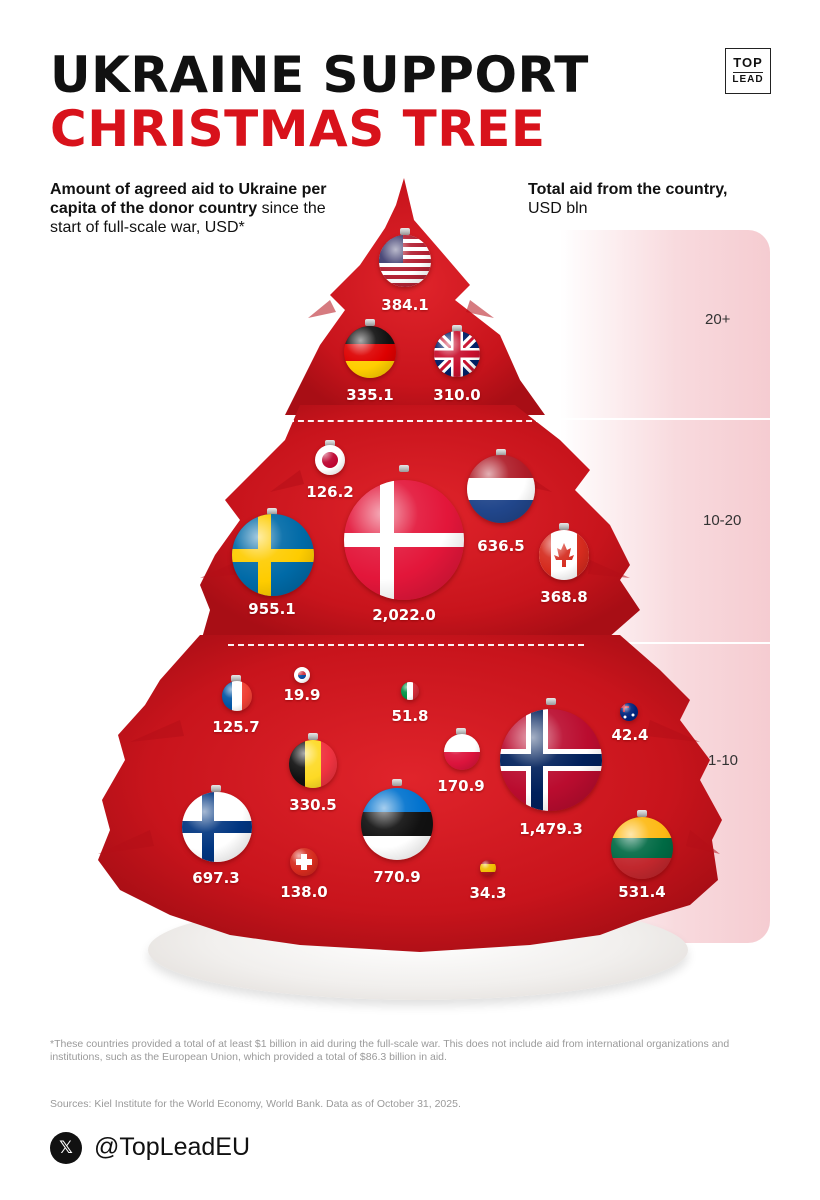 Image resolution: width=820 pixels, height=1200 pixels. I want to click on switzerland-flag-icon, so click(304, 862).